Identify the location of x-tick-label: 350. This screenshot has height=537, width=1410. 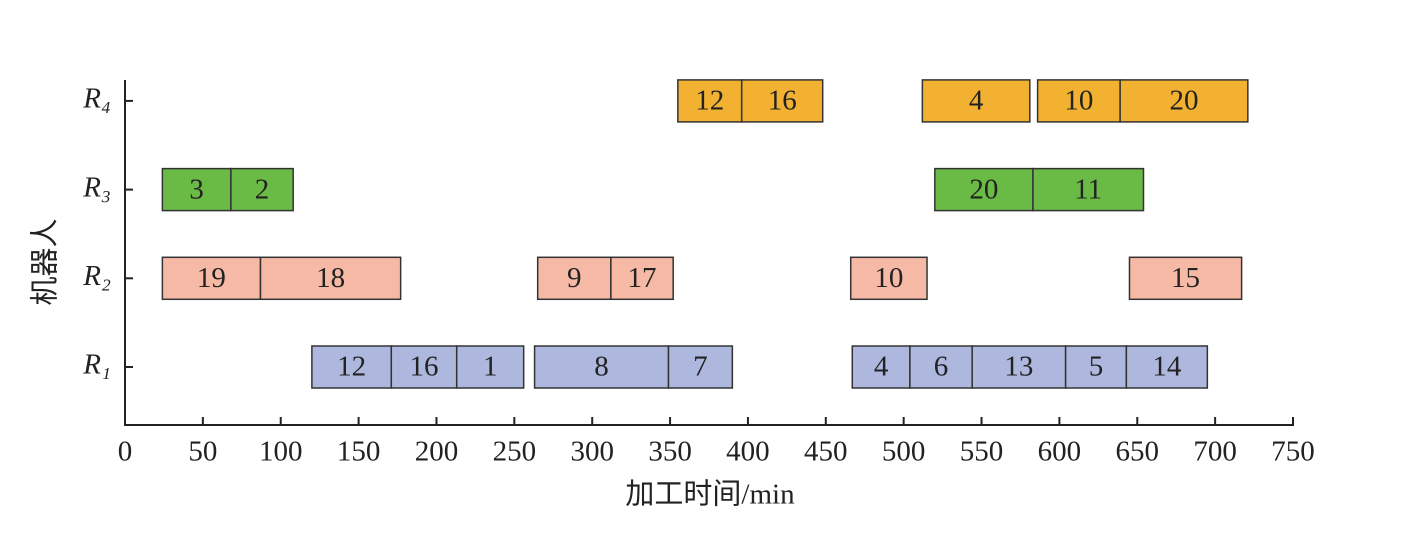
(670, 452).